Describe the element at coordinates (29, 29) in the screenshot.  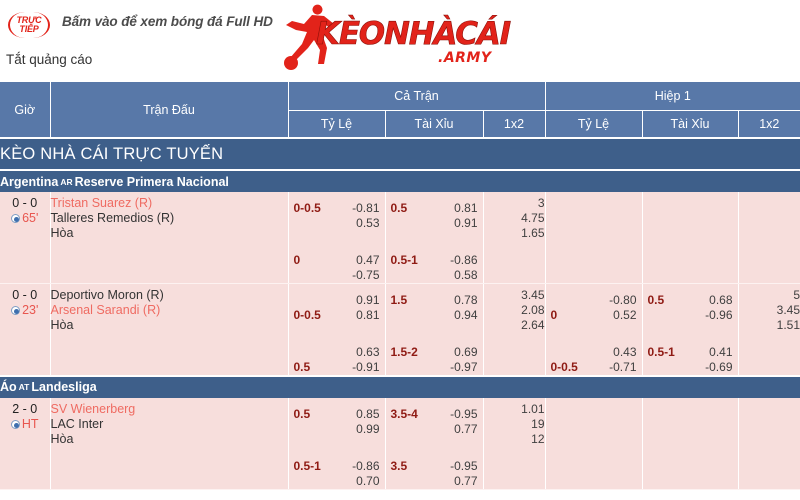
I see `live-badge-line2: TIẾP` at that location.